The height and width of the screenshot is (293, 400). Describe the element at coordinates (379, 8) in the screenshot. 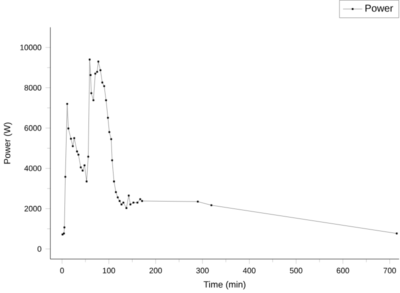

I see `legend-label: Power` at that location.